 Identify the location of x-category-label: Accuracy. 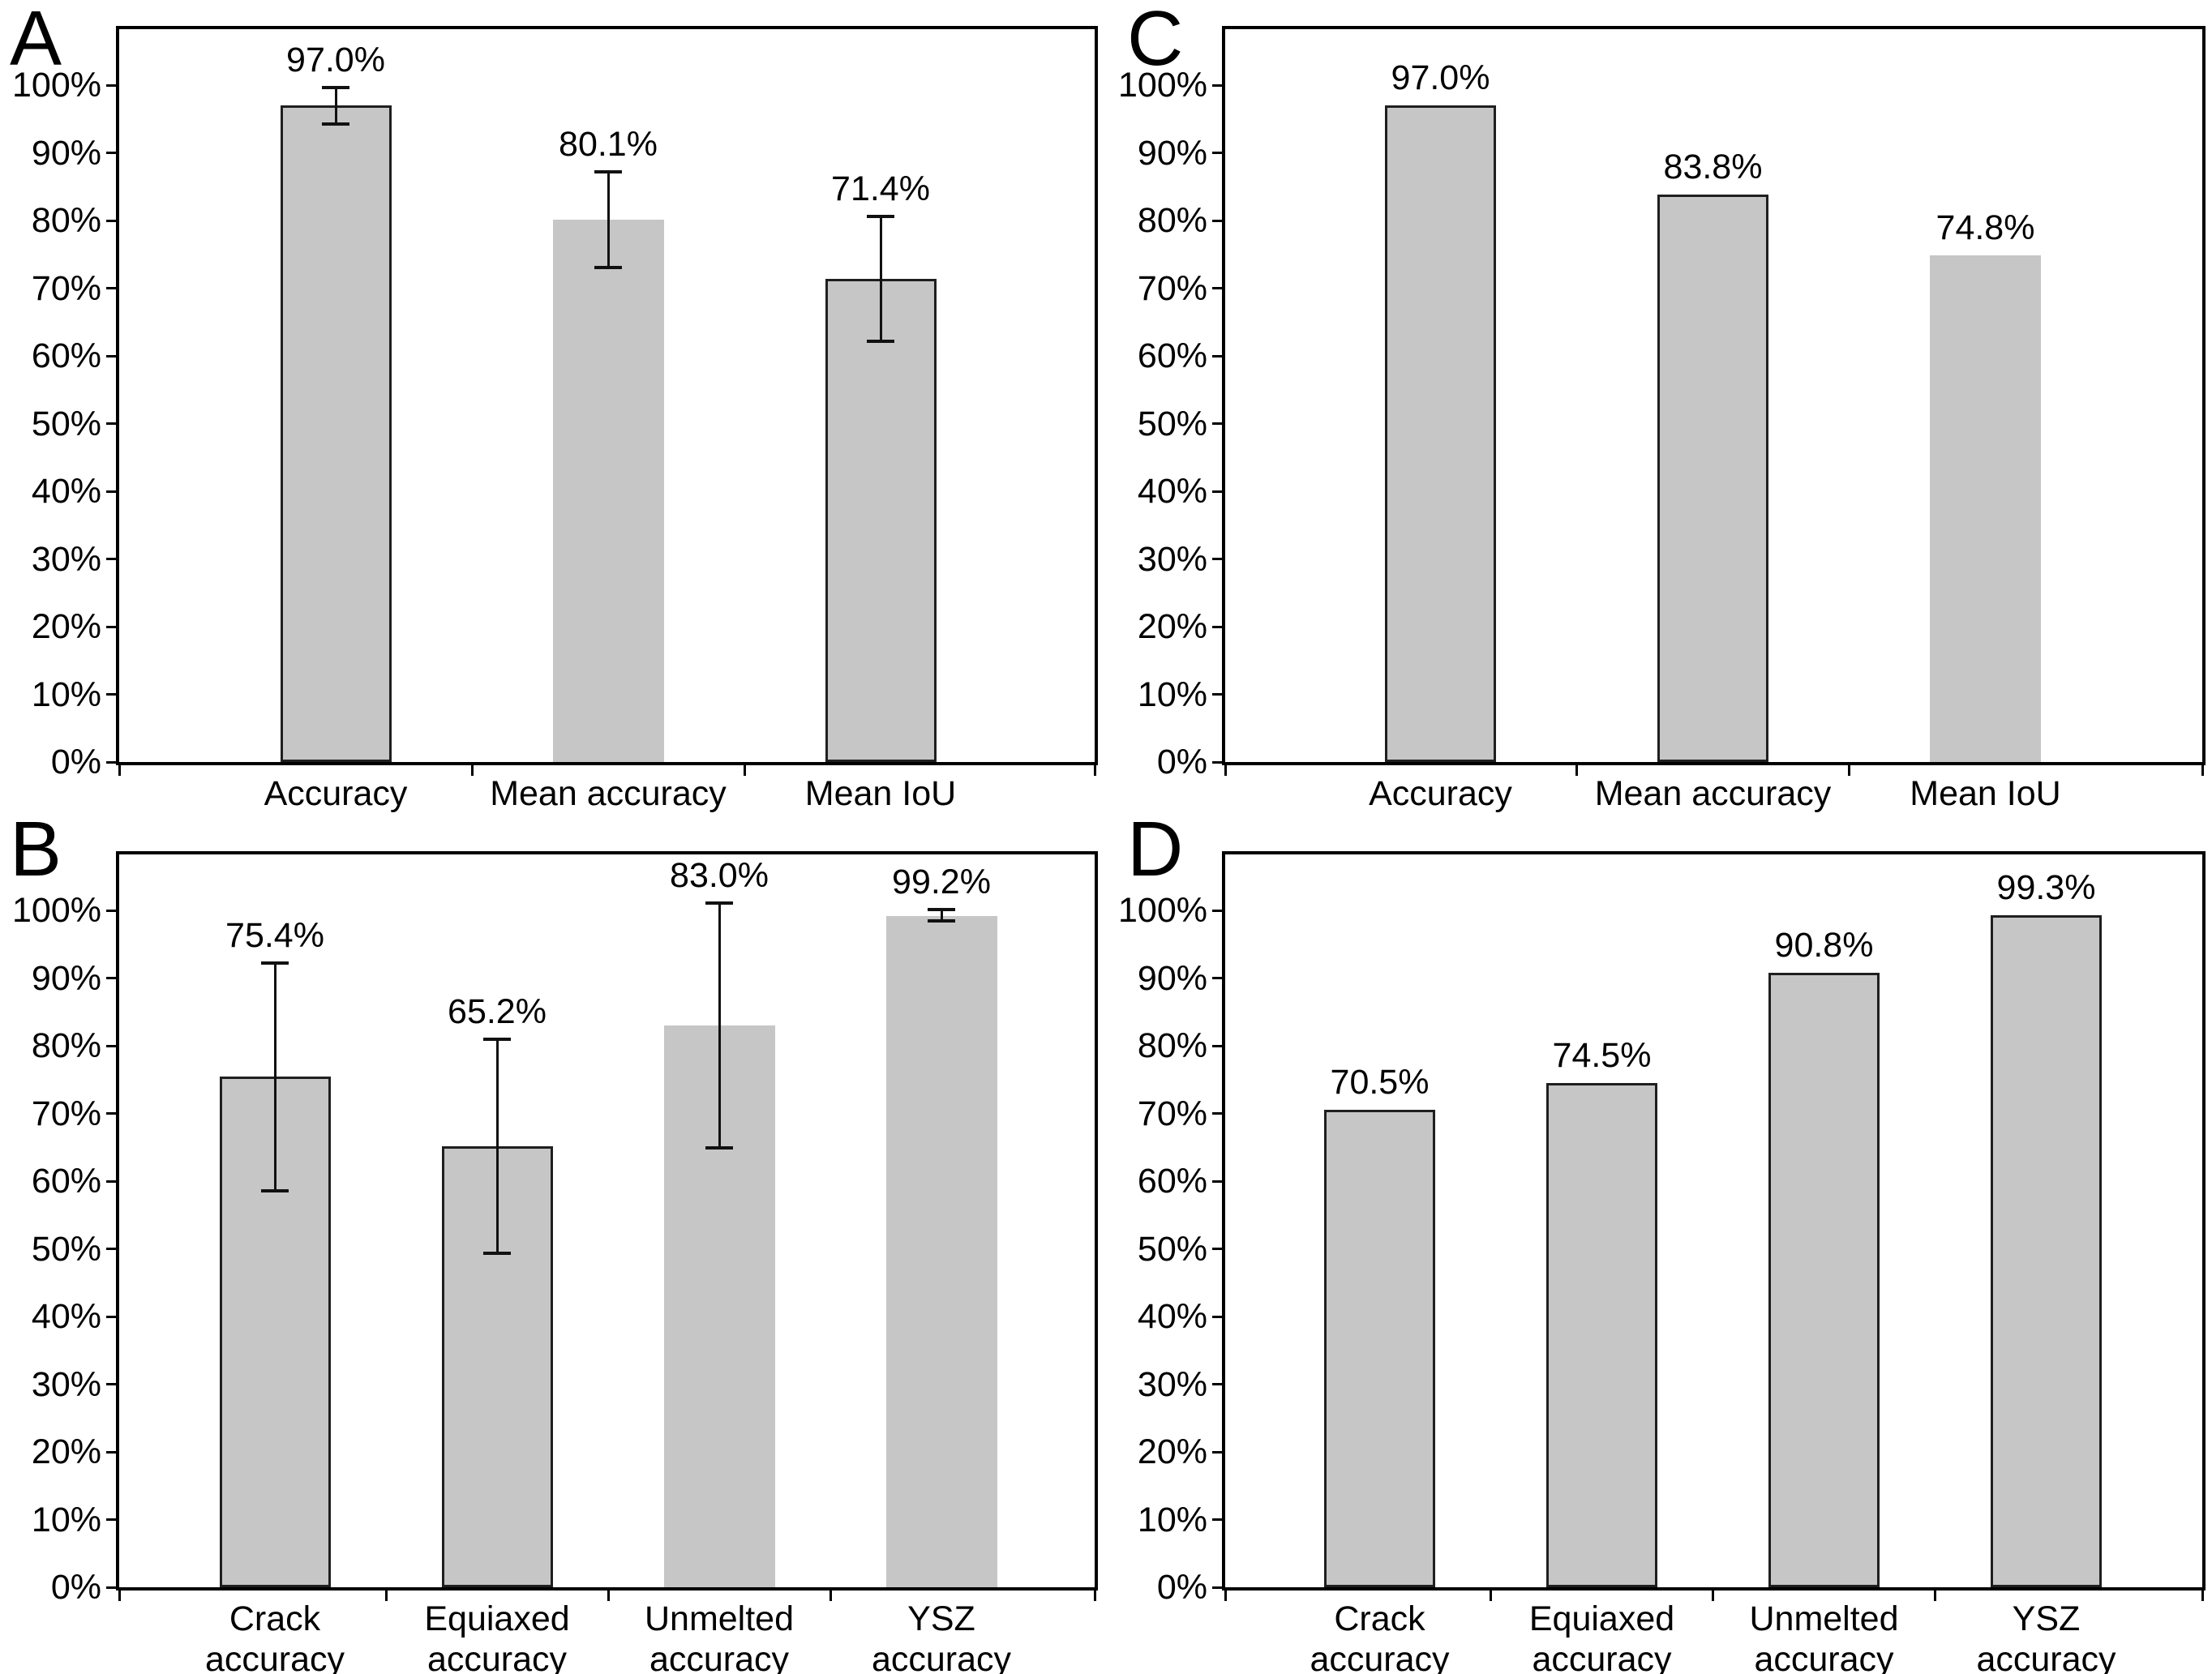
(1440, 793).